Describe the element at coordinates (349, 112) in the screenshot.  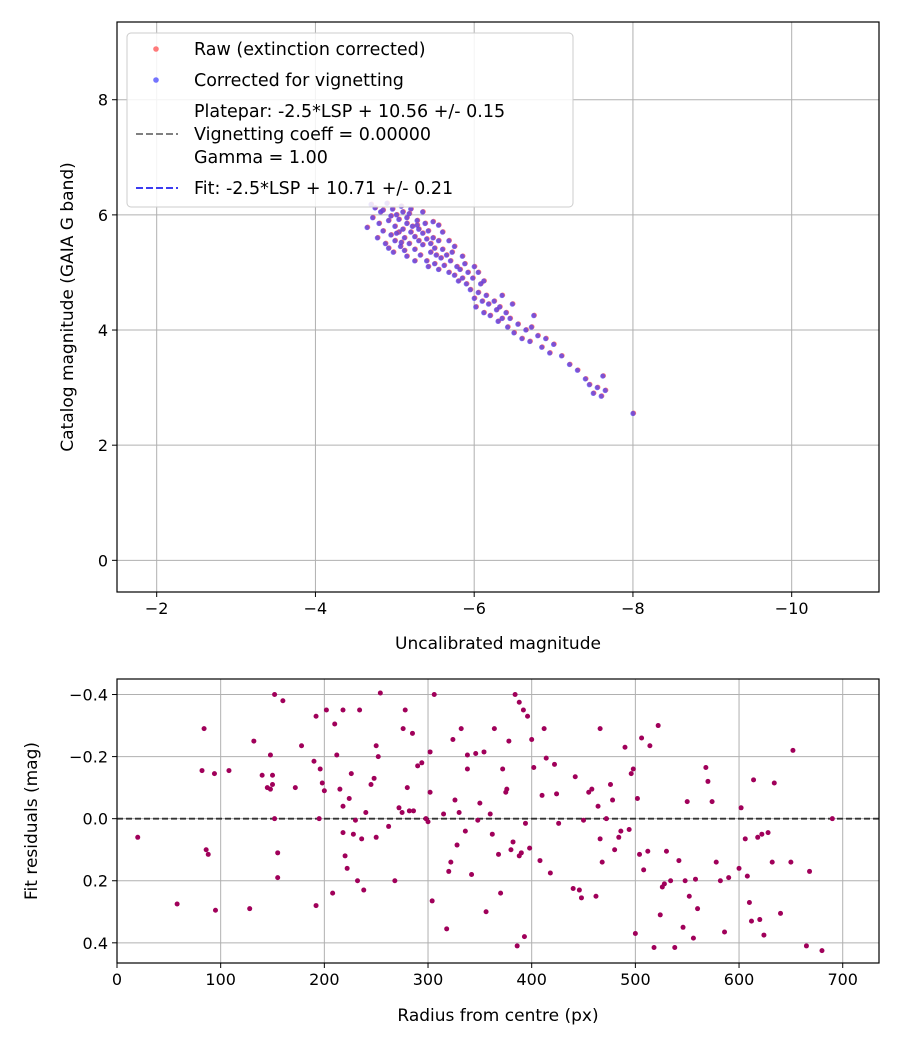
I see `legend-platepar-text-1: Platepar: -2.5*LSP + 10.56 +/- 0.15` at that location.